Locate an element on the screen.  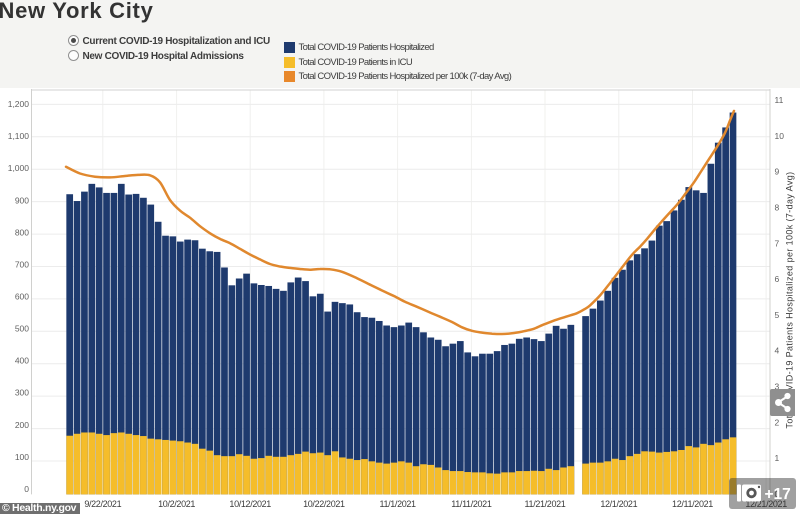
svg-text: 300 is located at coordinates (22, 393).